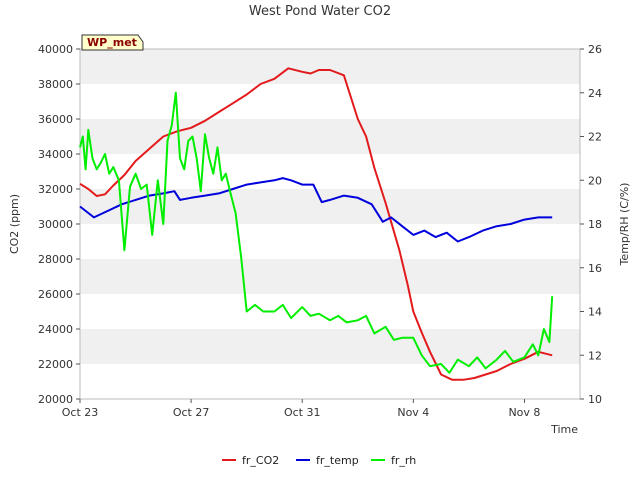 This screenshot has width=640, height=480. I want to click on y2-tick-label: 10, so click(595, 399).